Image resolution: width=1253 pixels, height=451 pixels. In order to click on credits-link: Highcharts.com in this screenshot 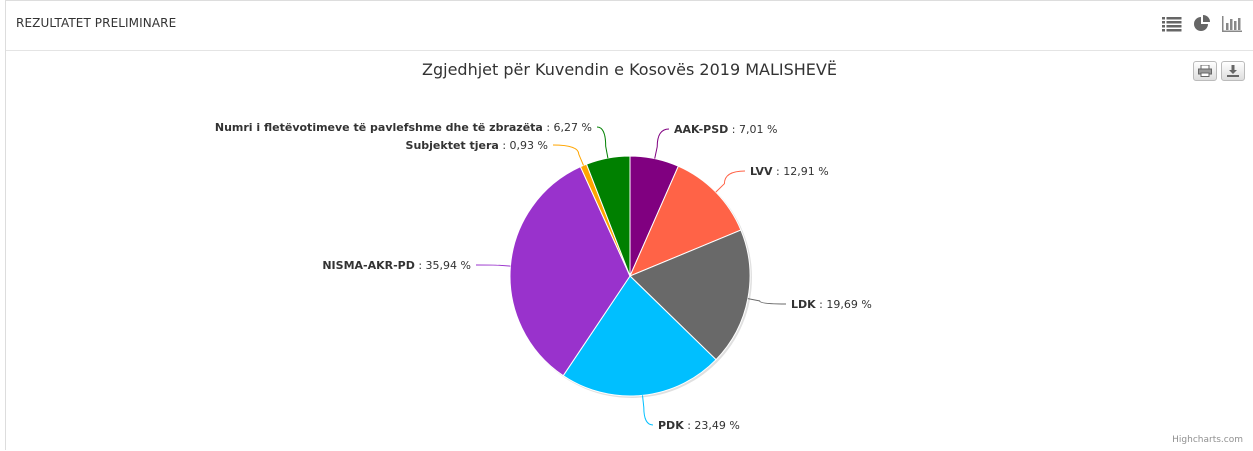, I will do `click(1207, 440)`.